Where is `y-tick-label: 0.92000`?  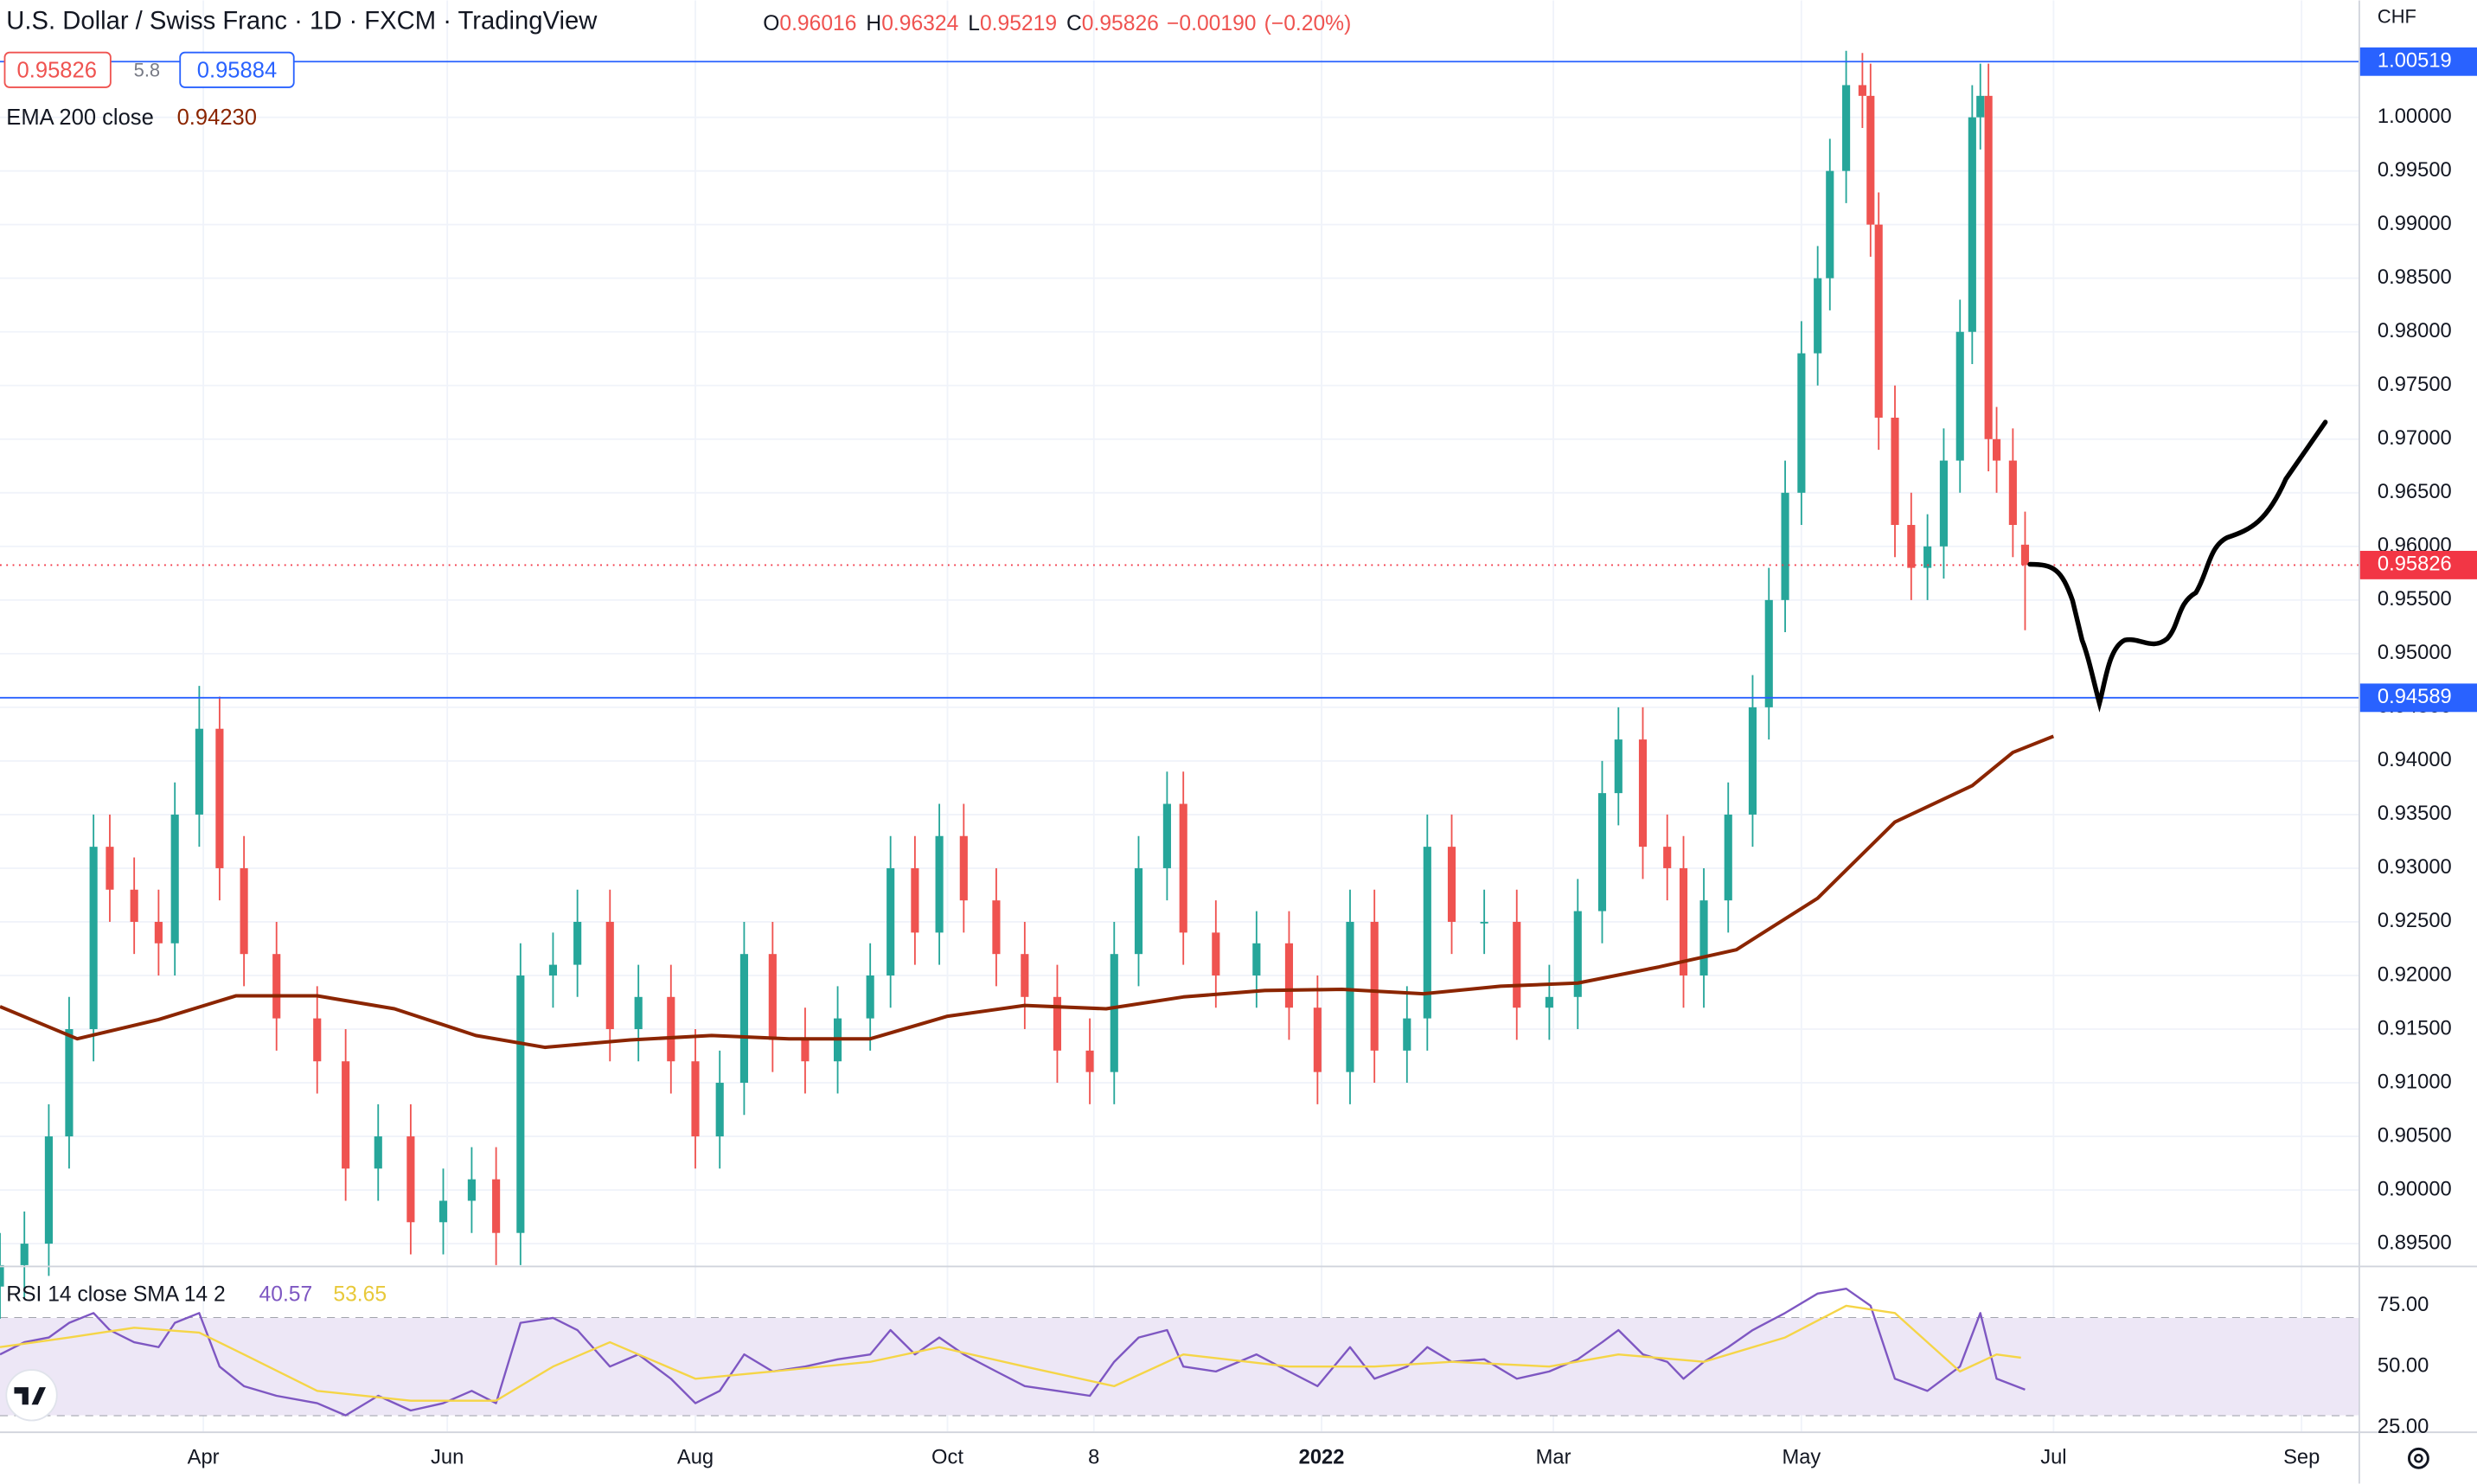 y-tick-label: 0.92000 is located at coordinates (2415, 974).